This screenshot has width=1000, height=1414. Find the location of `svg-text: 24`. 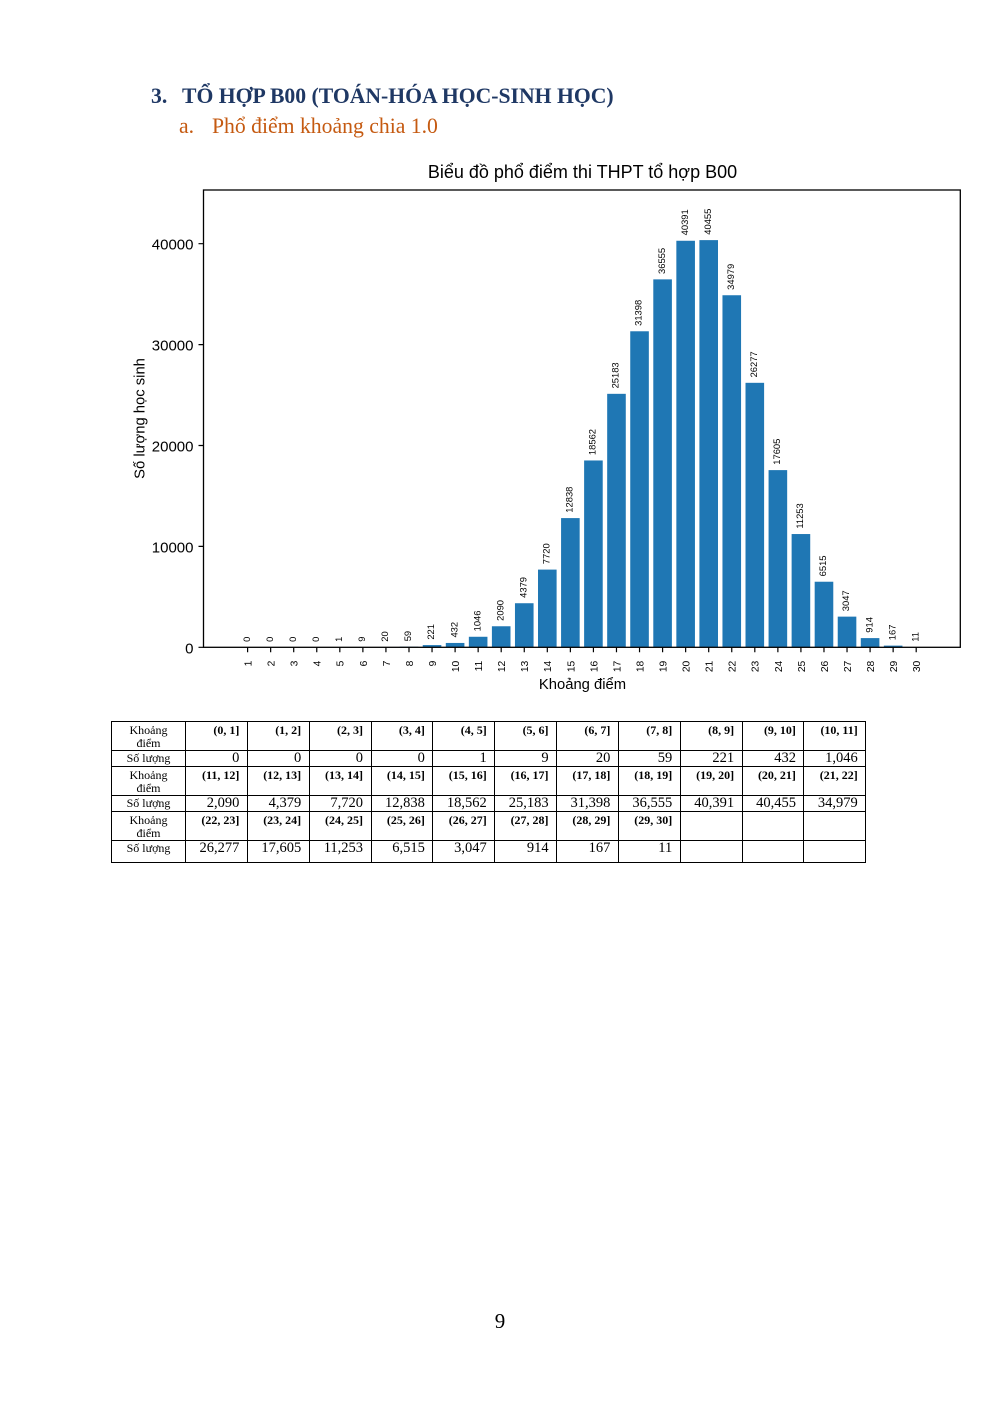

svg-text: 24 is located at coordinates (779, 666).